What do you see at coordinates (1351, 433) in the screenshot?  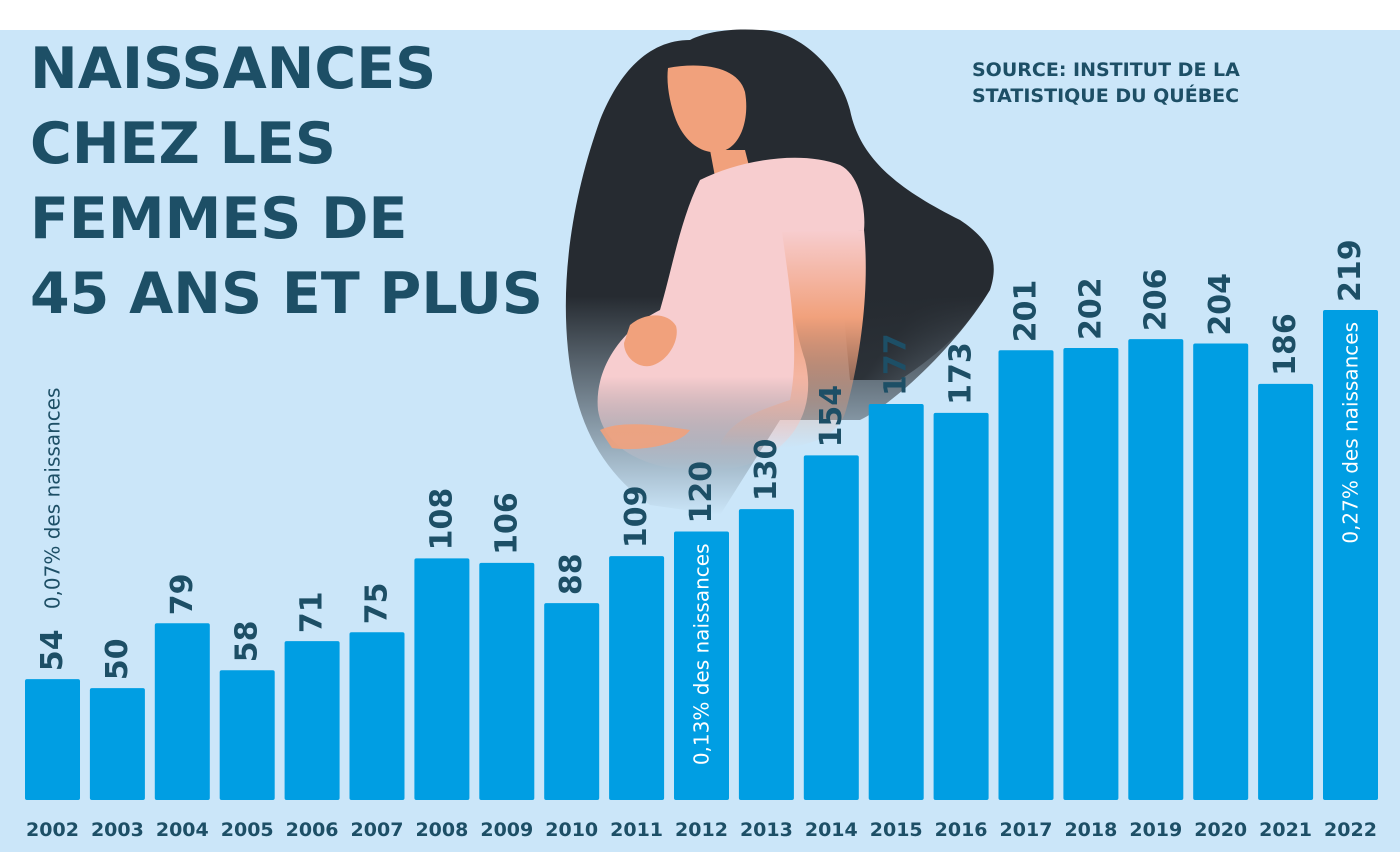 I see `annotation-2022: 0,27% des naissances` at bounding box center [1351, 433].